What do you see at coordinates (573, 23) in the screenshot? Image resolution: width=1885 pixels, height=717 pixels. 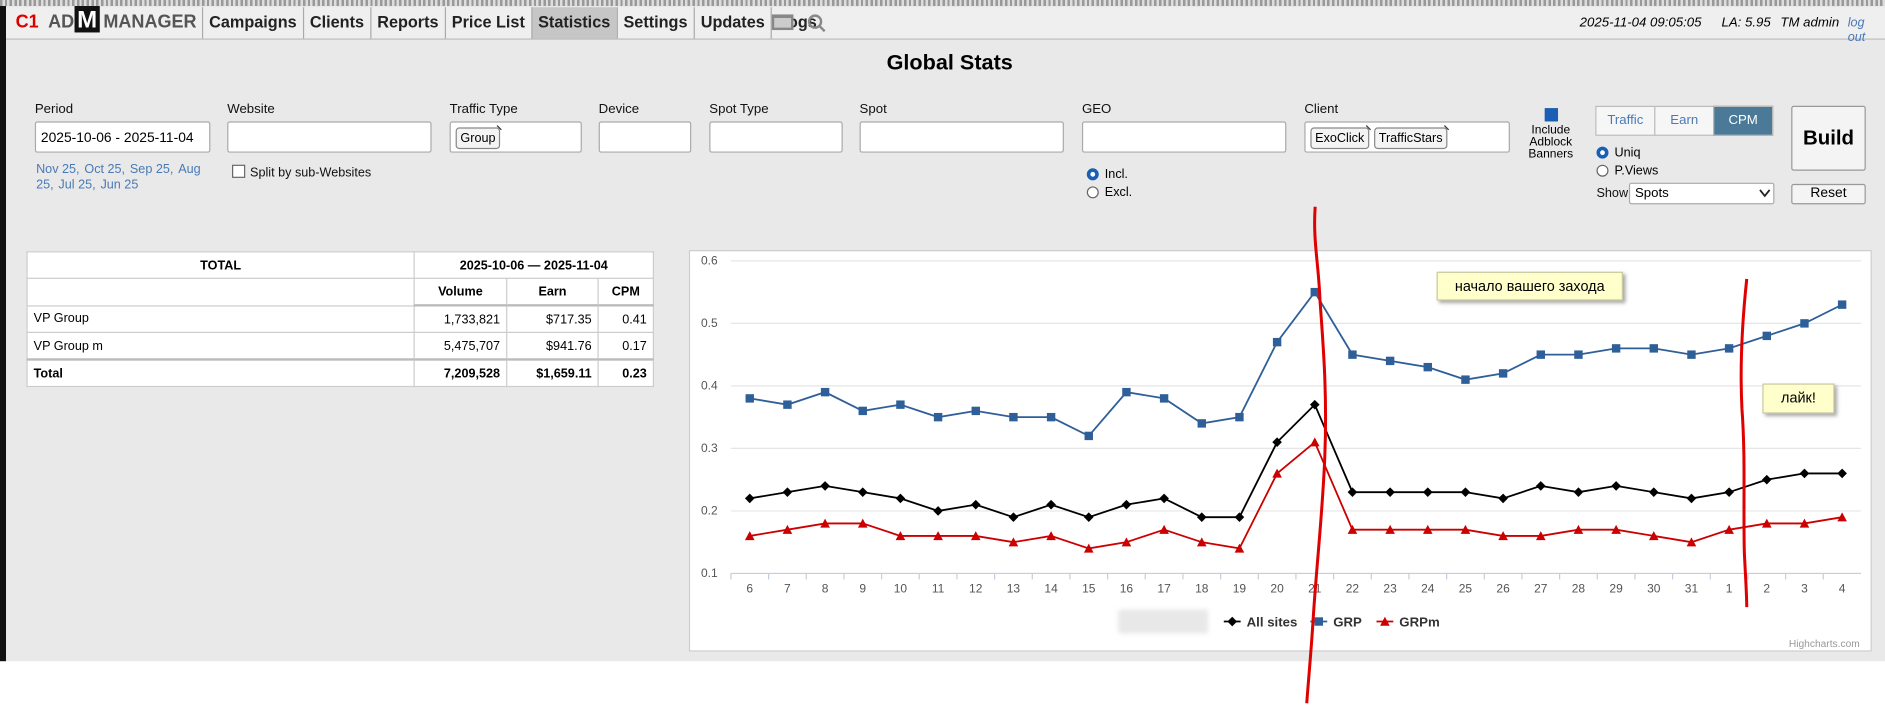 I see `menu-item: Statistics` at bounding box center [573, 23].